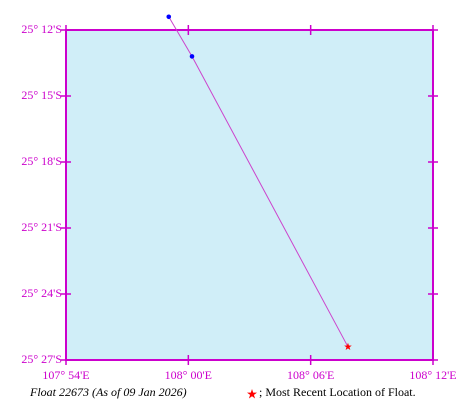 Image resolution: width=475 pixels, height=416 pixels. Describe the element at coordinates (41, 29) in the screenshot. I see `y-tick-label: 25° 12'S` at that location.